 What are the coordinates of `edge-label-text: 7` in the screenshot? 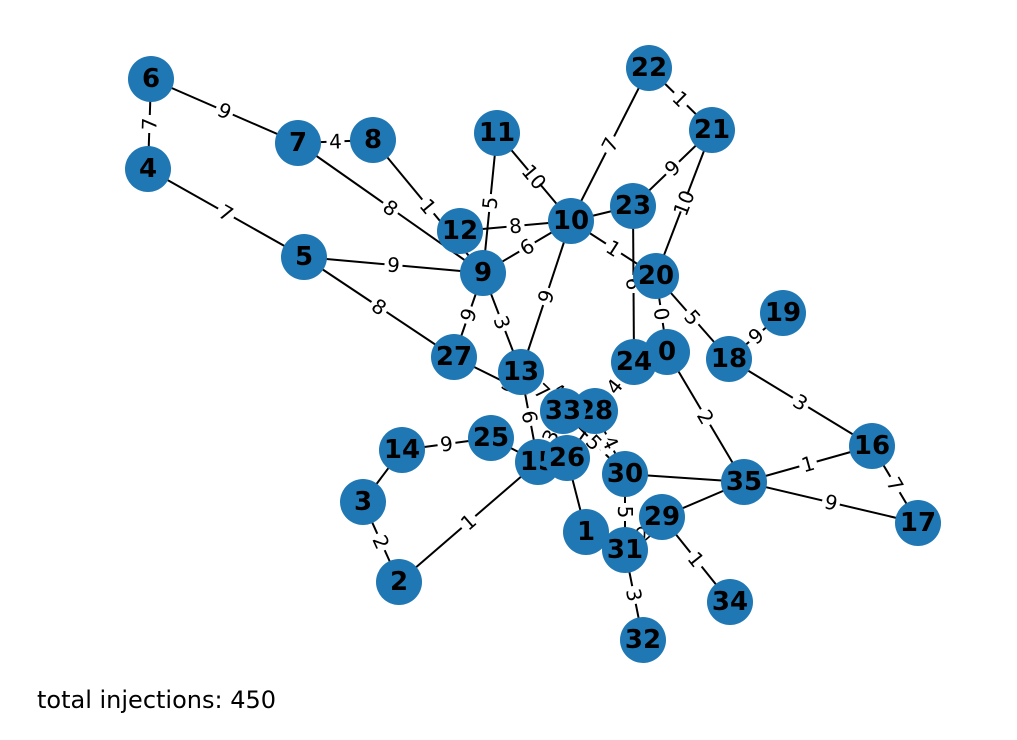 It's located at (149, 124).